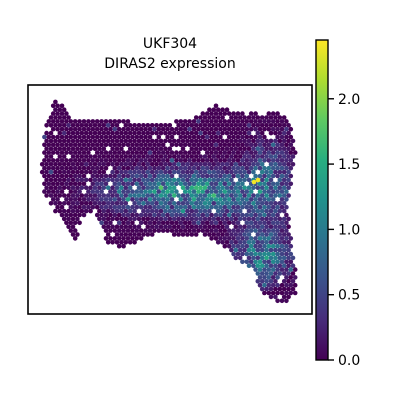 The height and width of the screenshot is (400, 400). What do you see at coordinates (322, 200) in the screenshot?
I see `colorbar-frame` at bounding box center [322, 200].